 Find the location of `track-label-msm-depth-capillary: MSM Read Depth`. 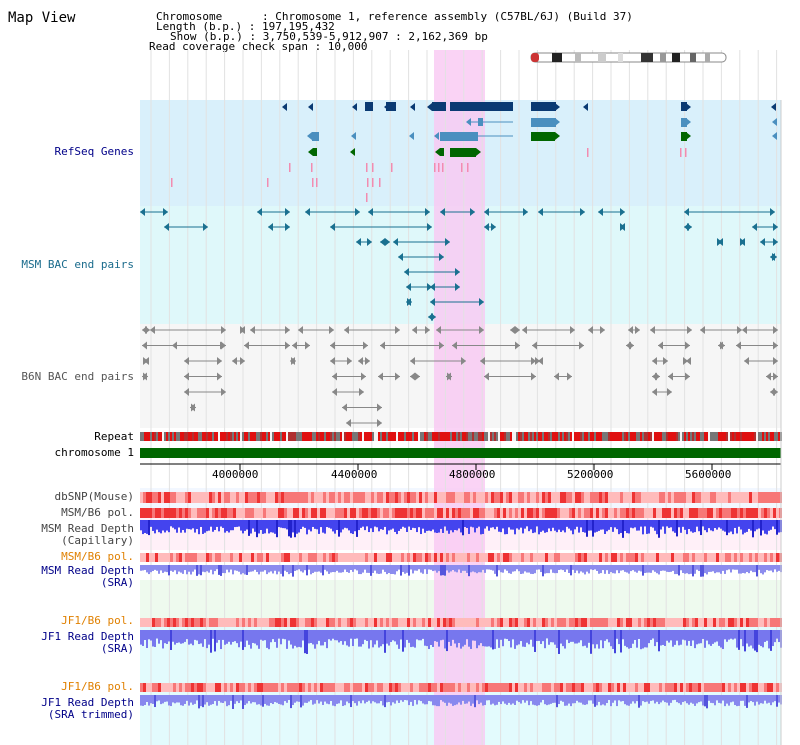

track-label-msm-depth-capillary: MSM Read Depth is located at coordinates (87, 528).